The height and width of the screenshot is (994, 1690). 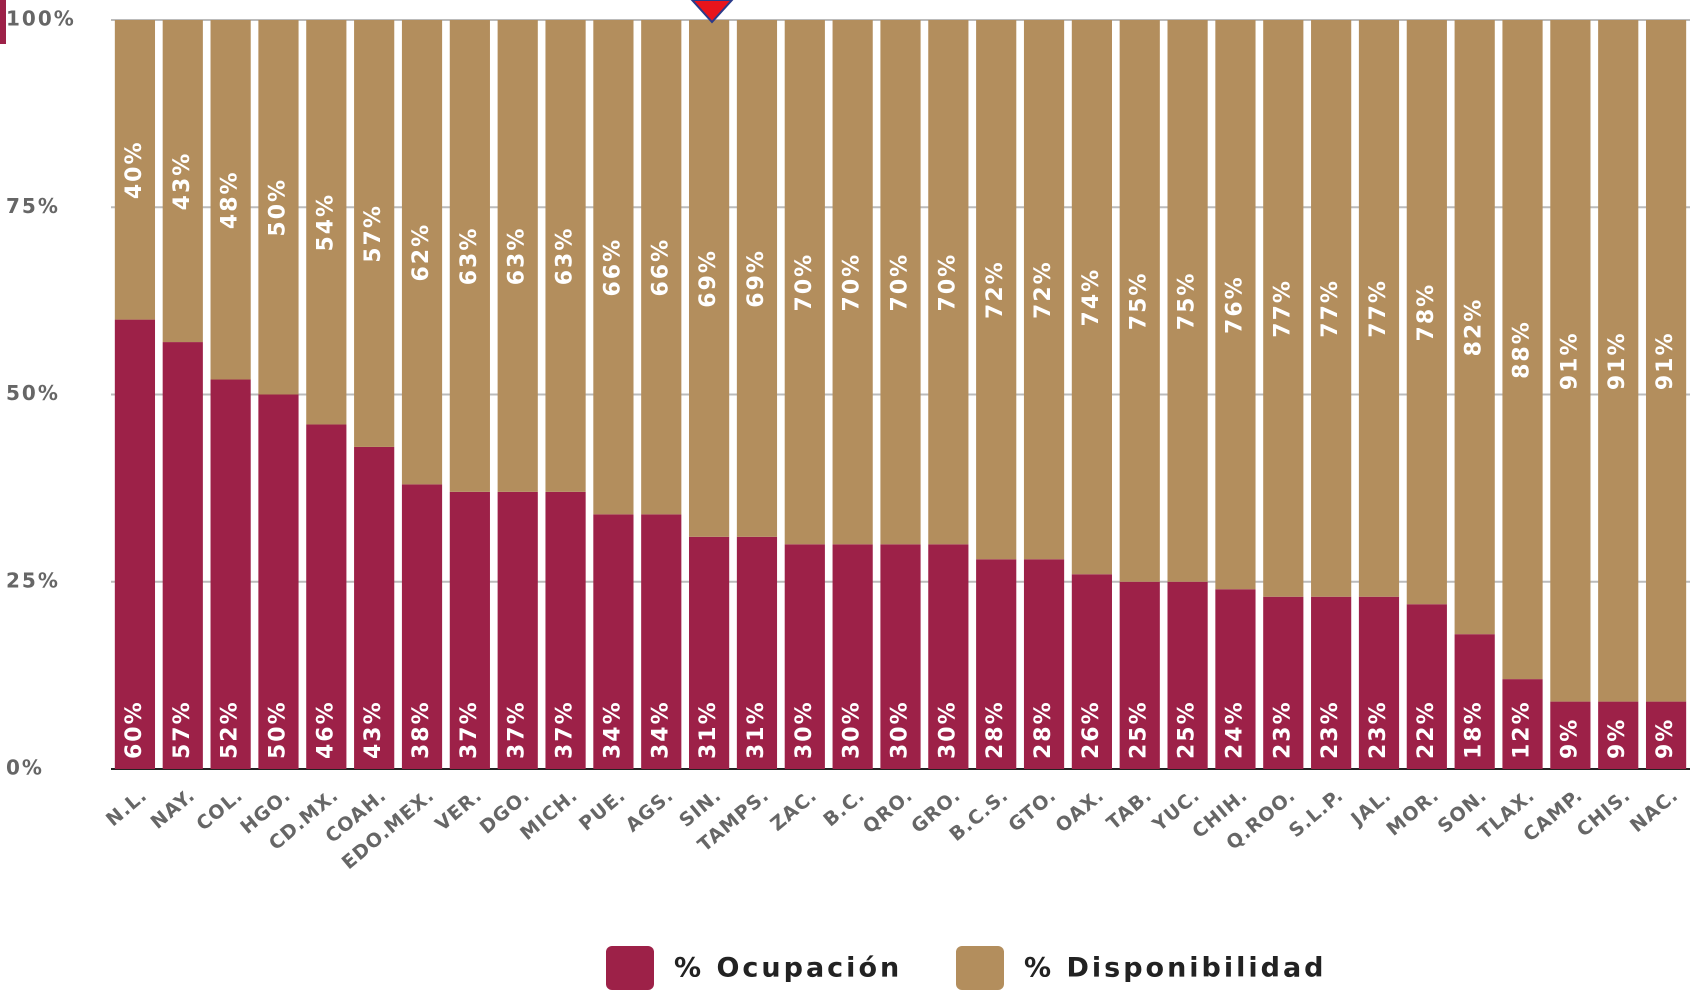 What do you see at coordinates (1234, 729) in the screenshot?
I see `value-label: 24%` at bounding box center [1234, 729].